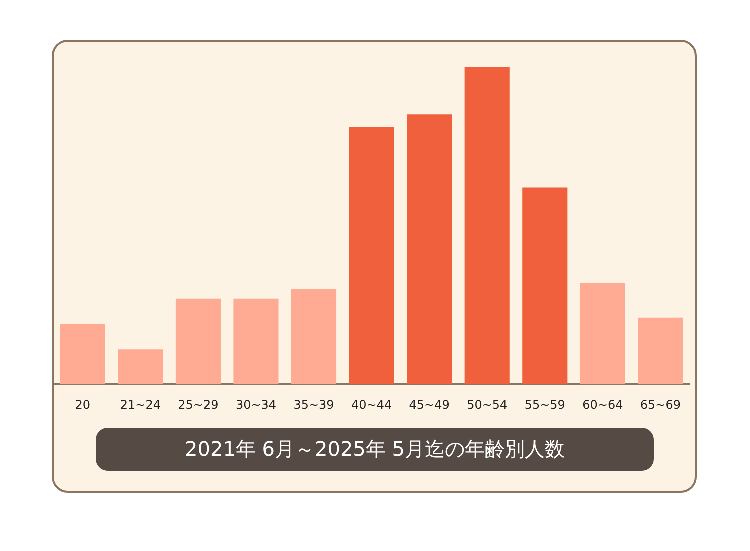 The height and width of the screenshot is (551, 750). Describe the element at coordinates (603, 405) in the screenshot. I see `x-tick-label: 60~64` at that location.